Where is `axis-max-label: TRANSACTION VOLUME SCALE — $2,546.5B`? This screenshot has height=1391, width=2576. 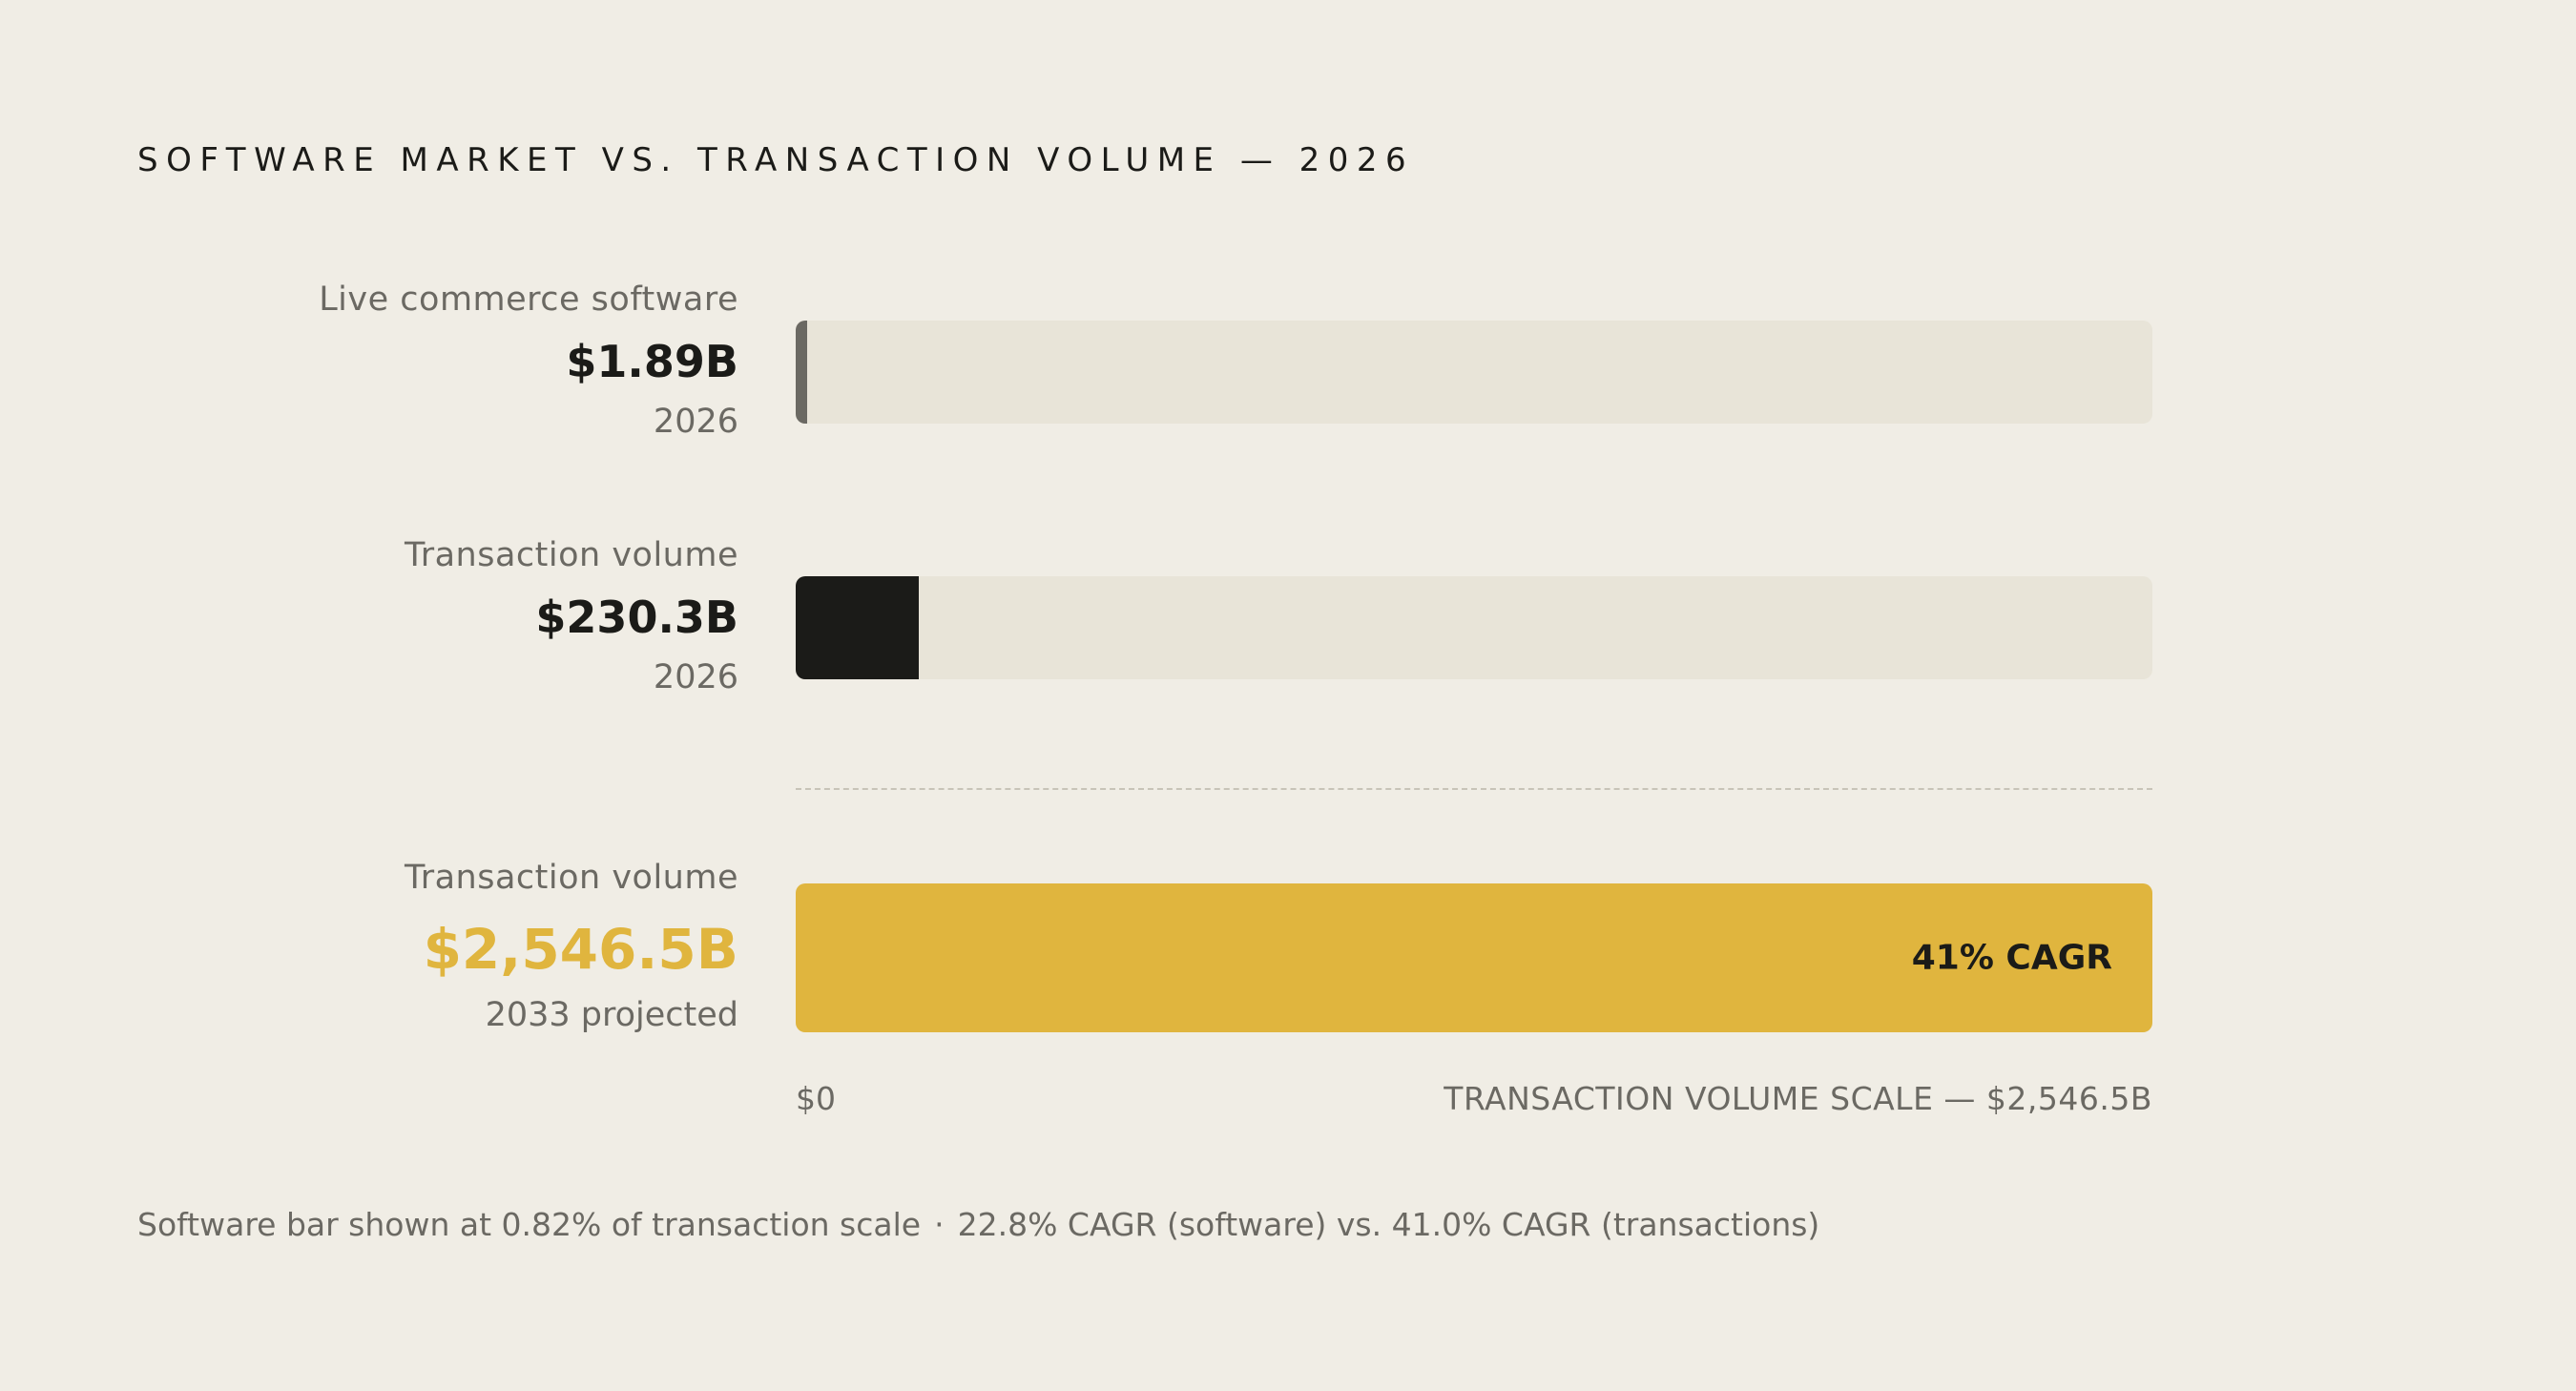
axis-max-label: TRANSACTION VOLUME SCALE — $2,546.5B is located at coordinates (1798, 1098).